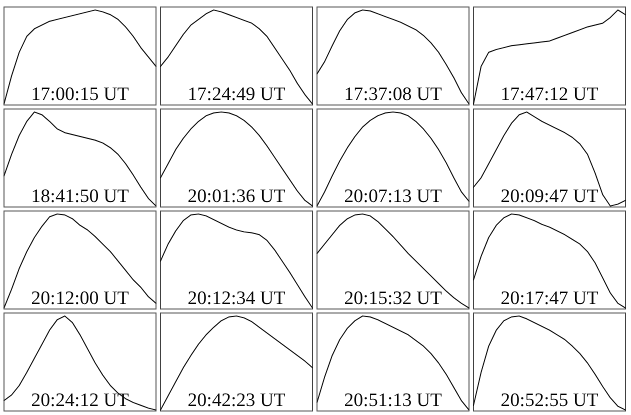 The image size is (631, 415). Describe the element at coordinates (80, 94) in the screenshot. I see `annotation: 17:00:15 UT` at that location.